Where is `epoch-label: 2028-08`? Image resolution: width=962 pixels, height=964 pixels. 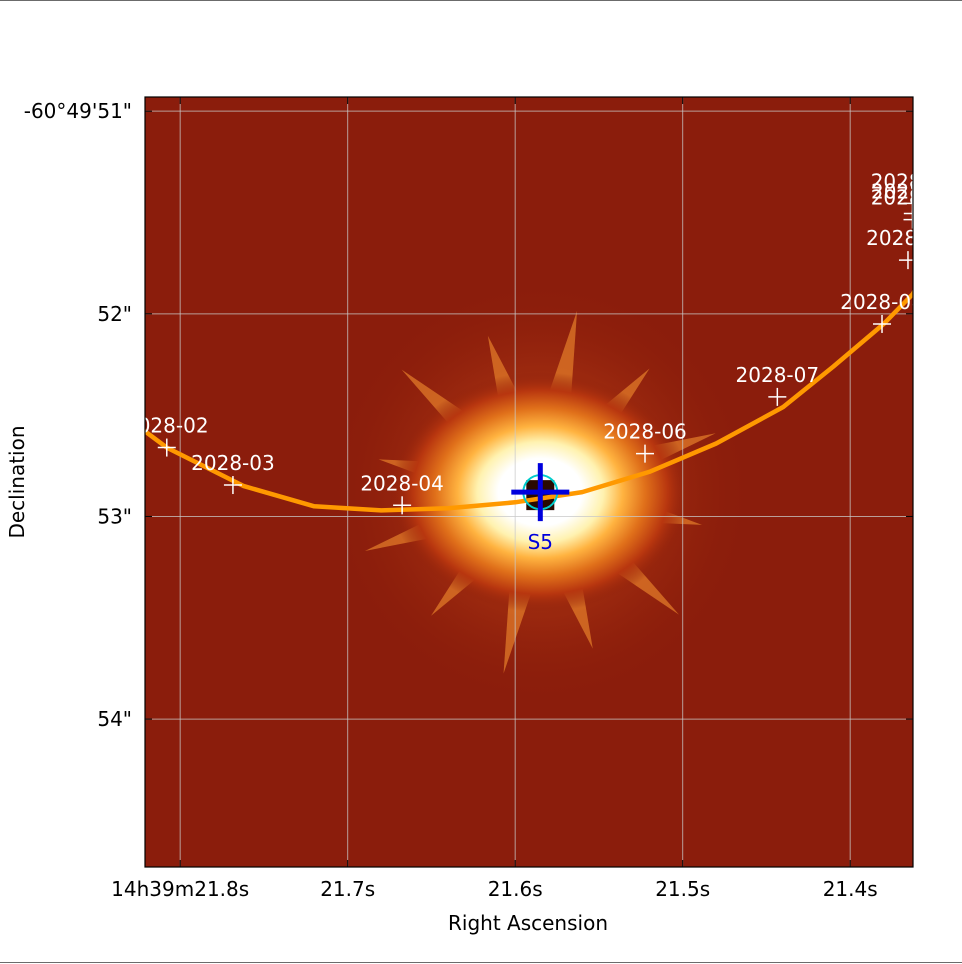 epoch-label: 2028-08 is located at coordinates (882, 302).